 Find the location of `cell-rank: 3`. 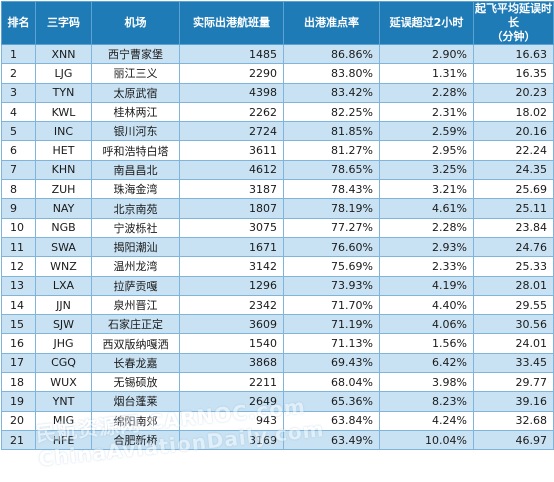

cell-rank: 3 is located at coordinates (18, 92).